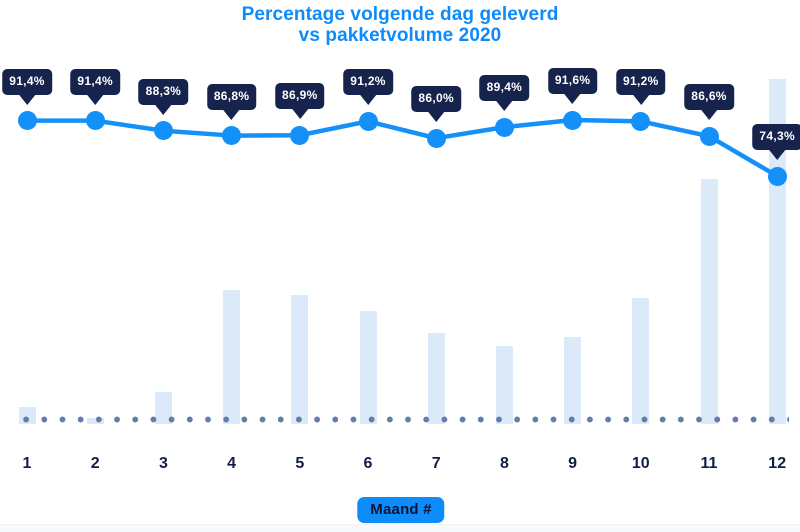 The height and width of the screenshot is (532, 800). What do you see at coordinates (231, 101) in the screenshot?
I see `data-label-month-4: 86,8%` at bounding box center [231, 101].